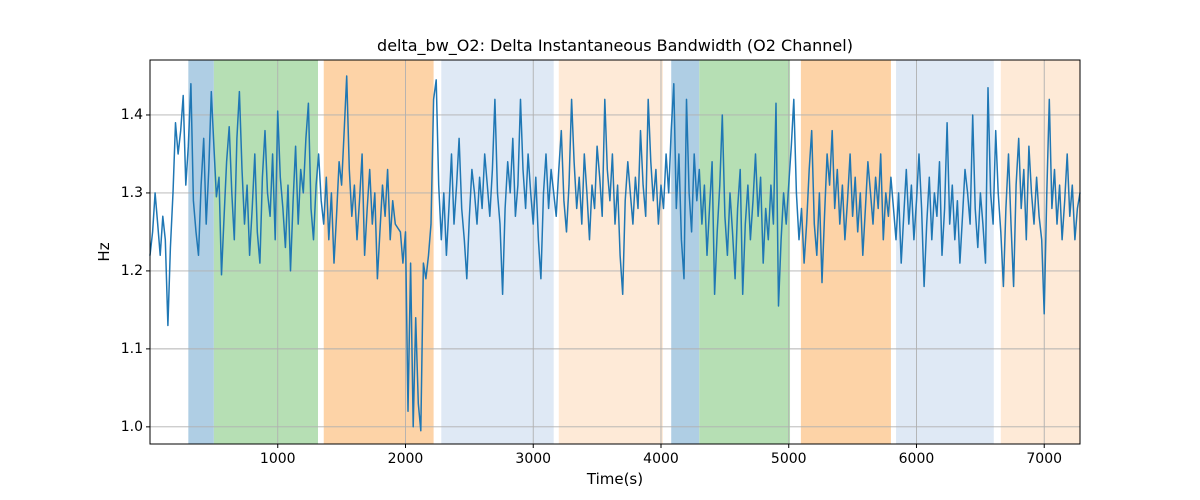 This screenshot has height=500, width=1200. What do you see at coordinates (131, 114) in the screenshot?
I see `y-tick-label: 1.4` at bounding box center [131, 114].